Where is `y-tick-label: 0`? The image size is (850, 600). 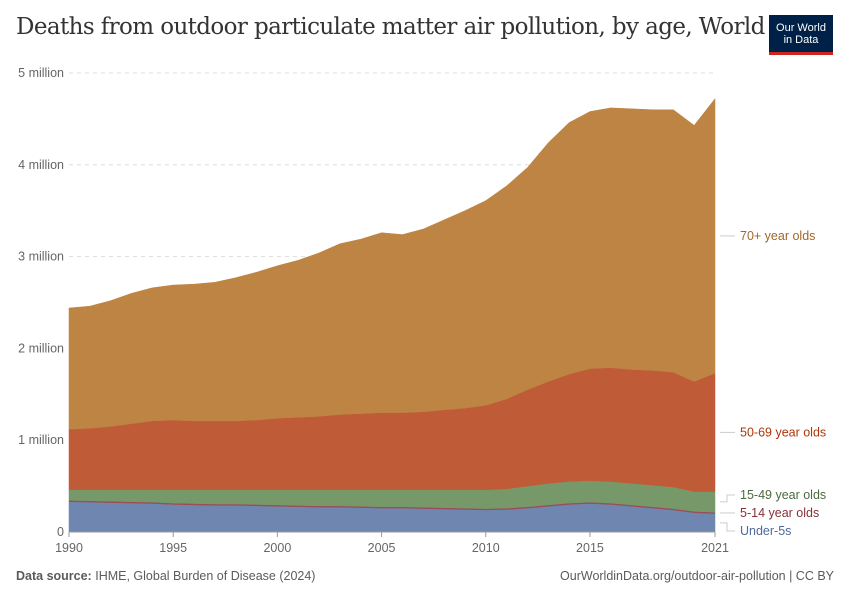 y-tick-label: 0 is located at coordinates (60, 532).